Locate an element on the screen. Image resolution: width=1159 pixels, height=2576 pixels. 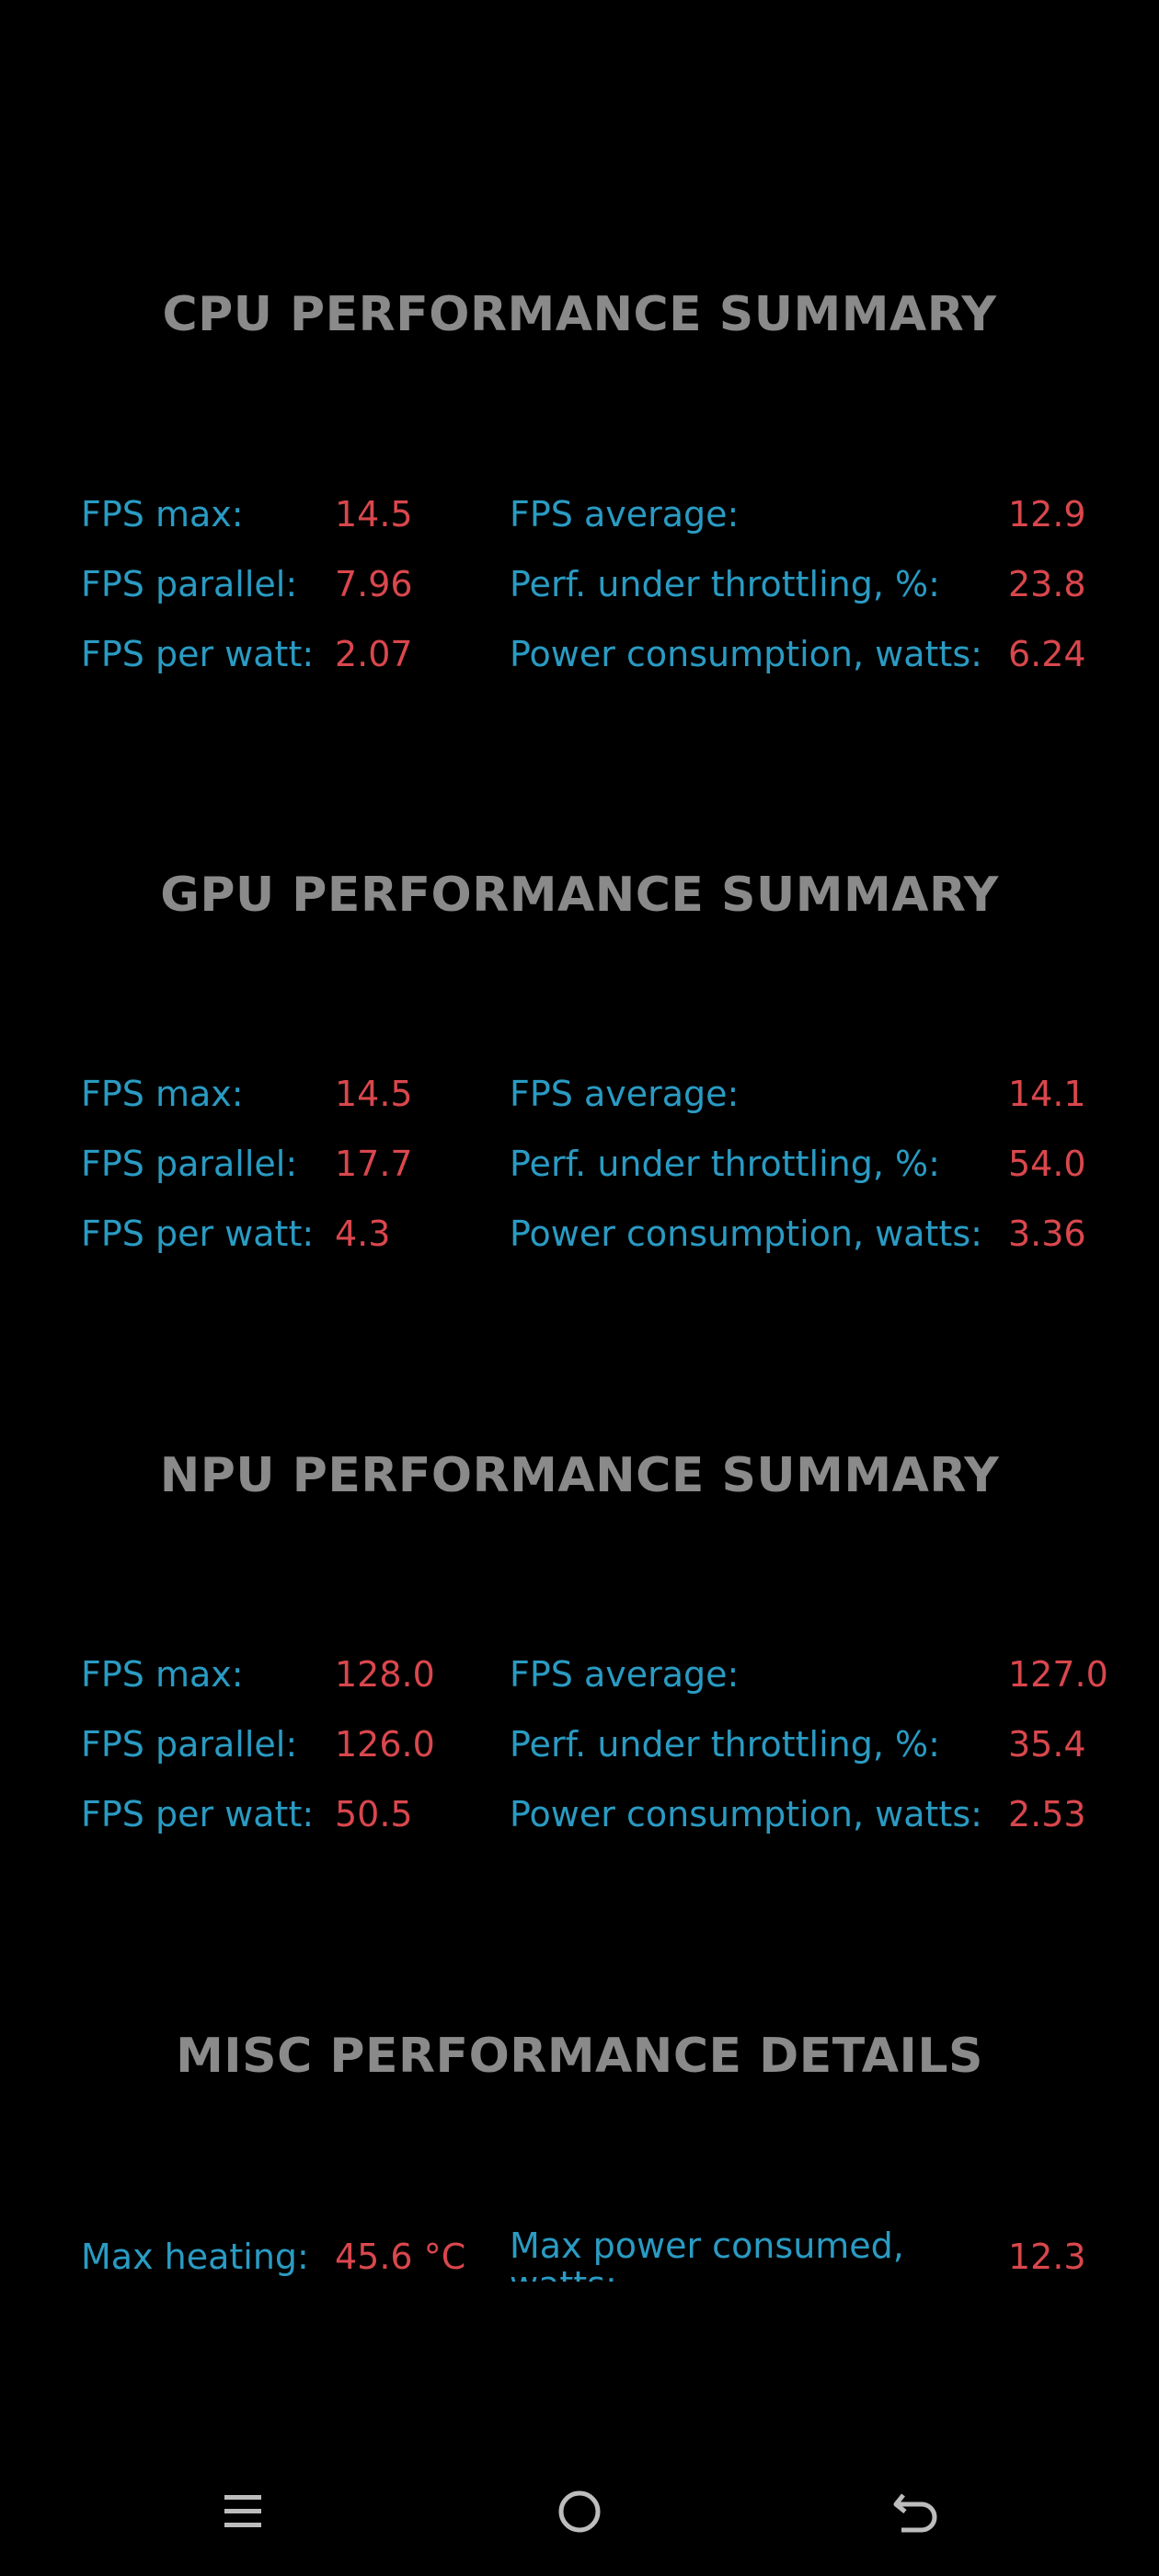
cpu-throttling-label: Perf. under throttling, %: is located at coordinates (725, 584).